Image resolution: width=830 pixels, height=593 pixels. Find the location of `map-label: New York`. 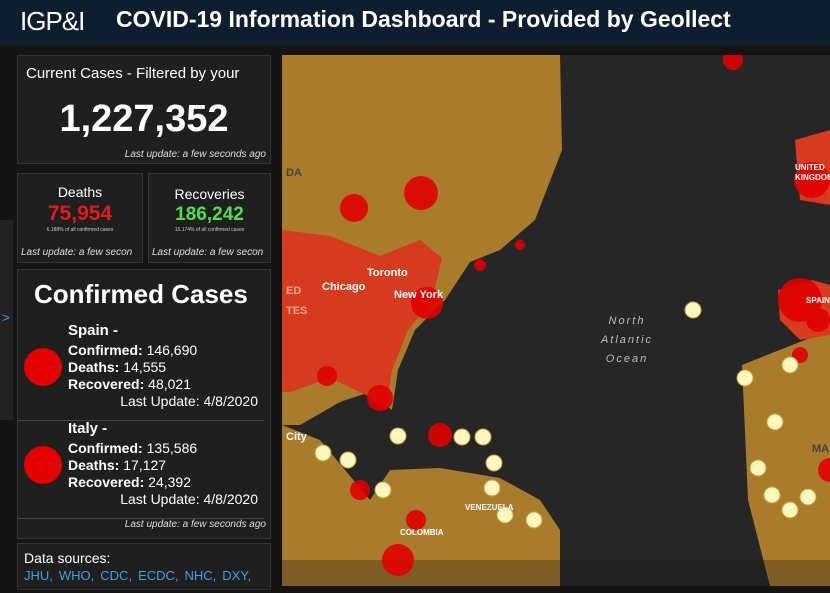

map-label: New York is located at coordinates (419, 295).